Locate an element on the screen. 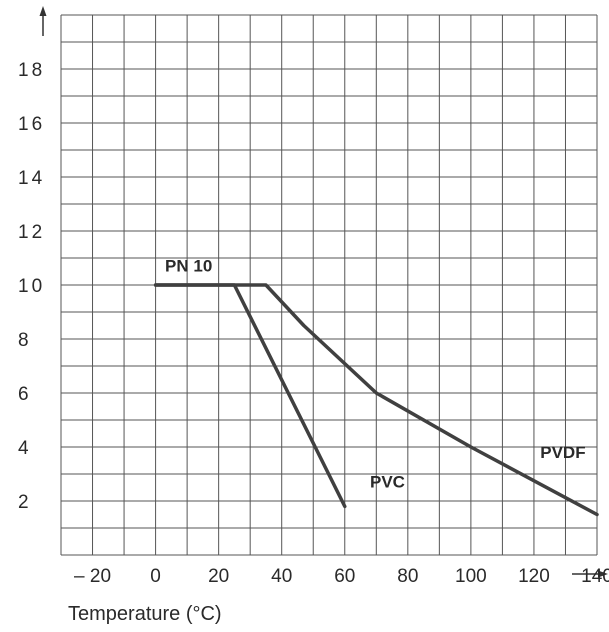  x-tick-label: 100 is located at coordinates (471, 576).